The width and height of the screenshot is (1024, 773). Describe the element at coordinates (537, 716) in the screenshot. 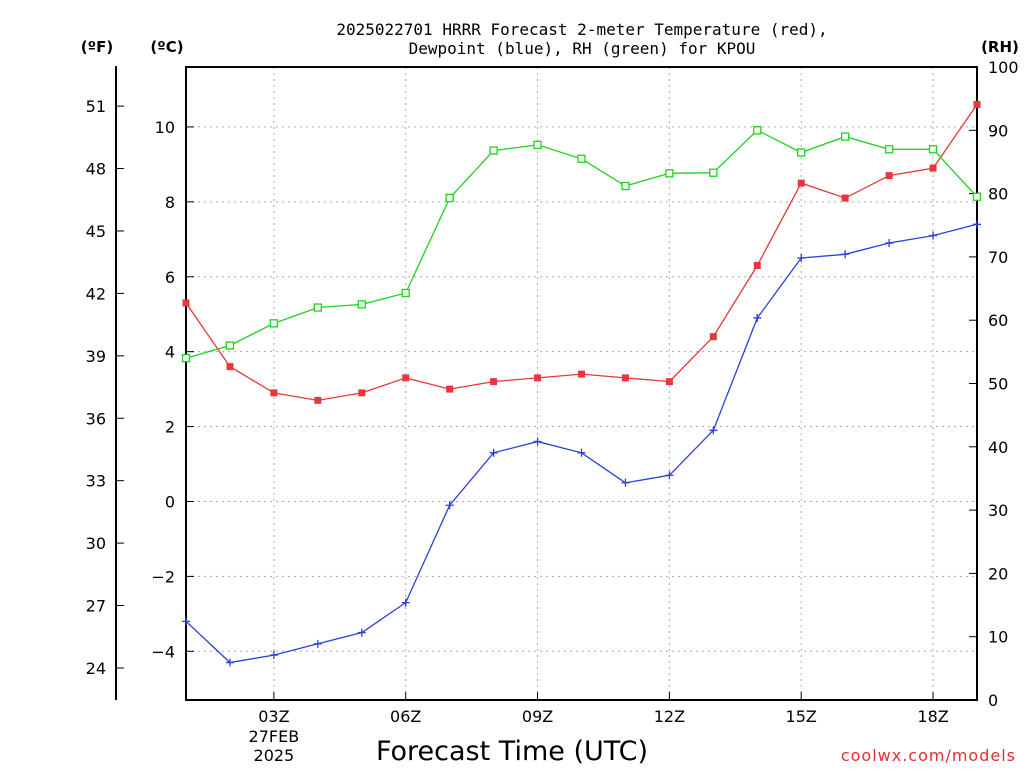

I see `x-tick-label: 09Z` at that location.